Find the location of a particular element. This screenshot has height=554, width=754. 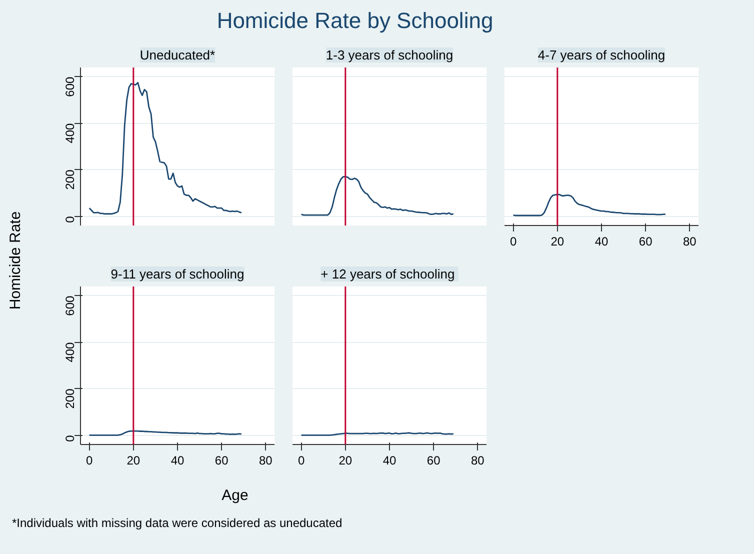

chart-title: + 12 years of schooling is located at coordinates (387, 274).